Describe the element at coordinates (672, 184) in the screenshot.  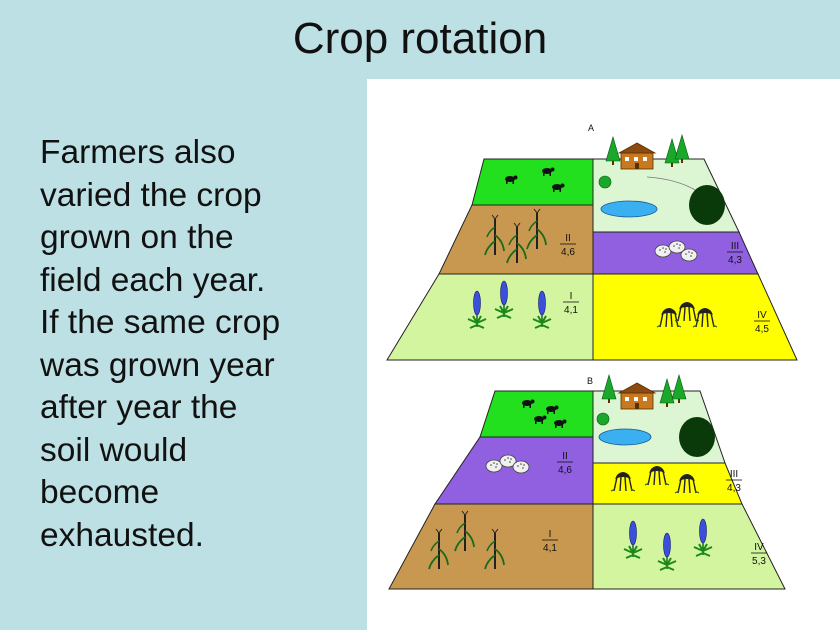
I see `path-line` at that location.